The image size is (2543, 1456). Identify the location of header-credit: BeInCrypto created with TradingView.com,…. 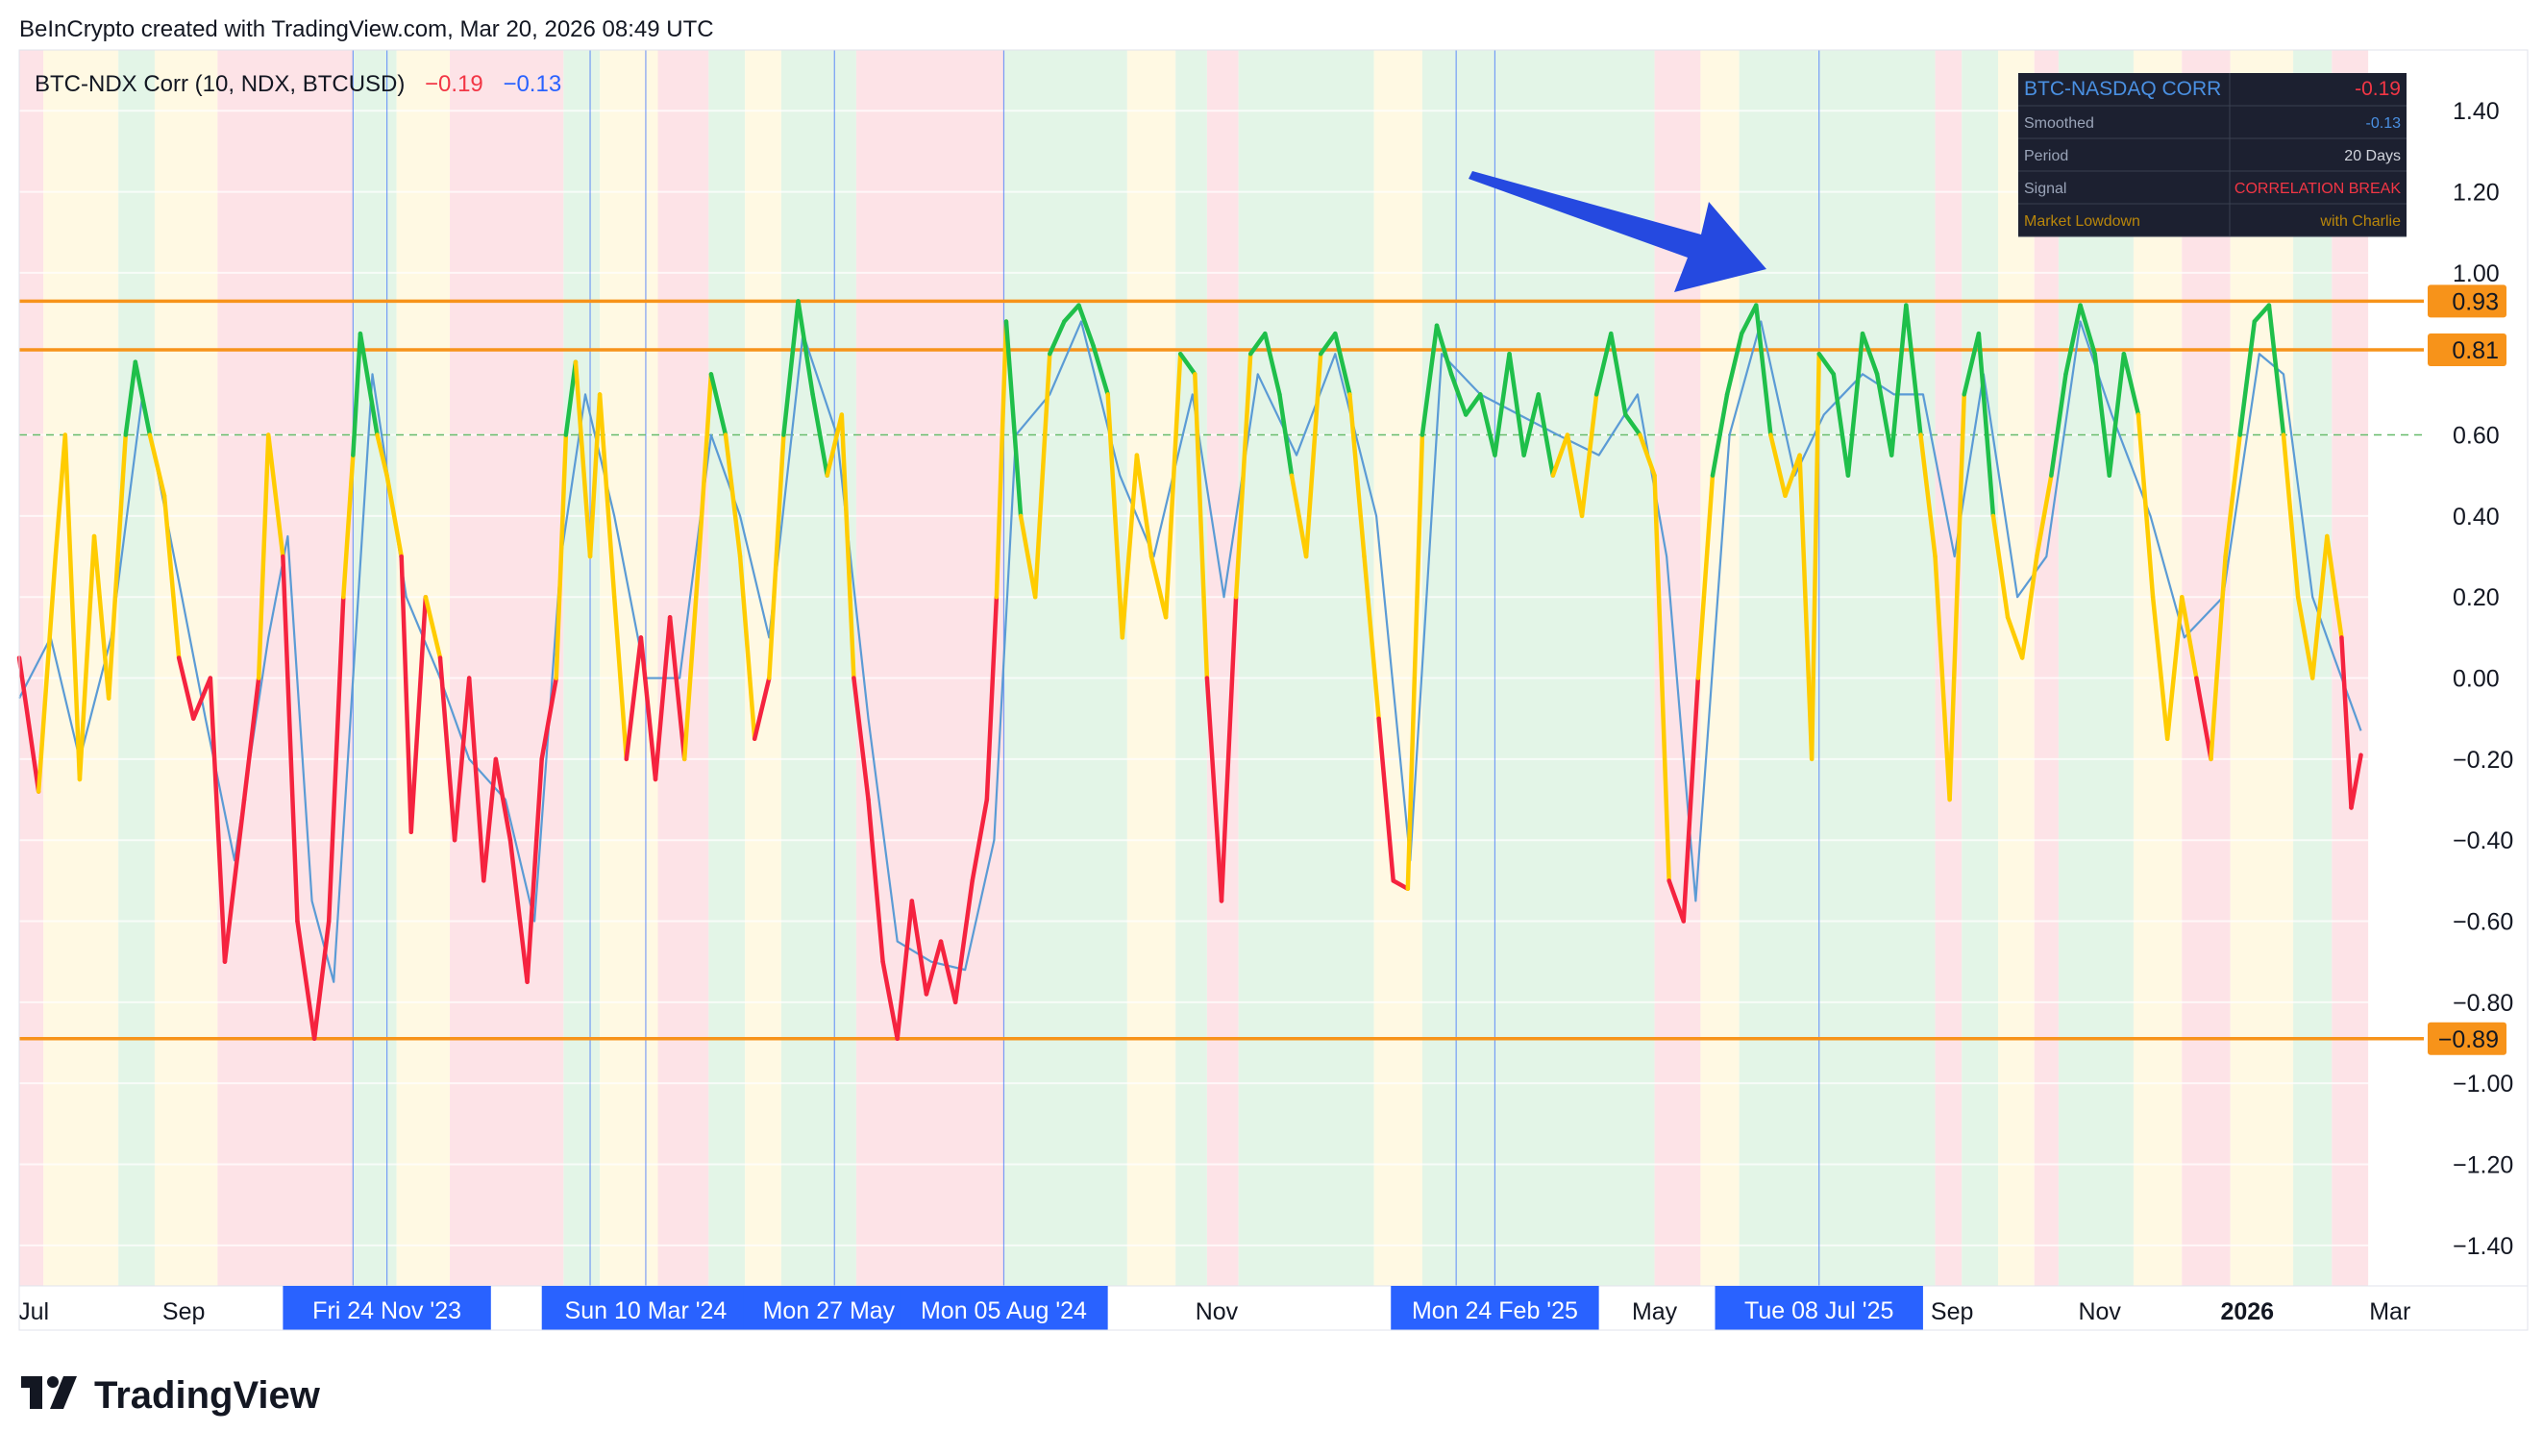
(366, 29).